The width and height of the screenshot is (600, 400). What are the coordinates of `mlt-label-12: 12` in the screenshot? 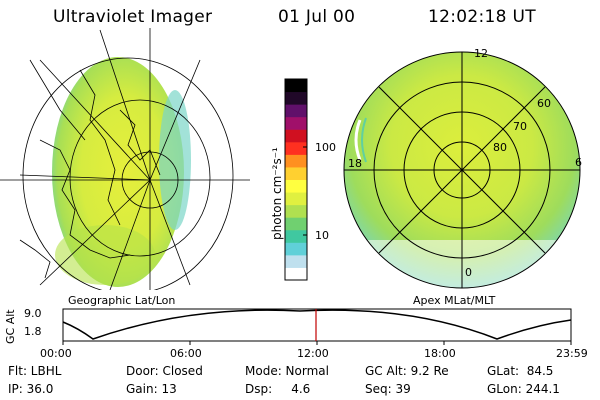 It's located at (481, 53).